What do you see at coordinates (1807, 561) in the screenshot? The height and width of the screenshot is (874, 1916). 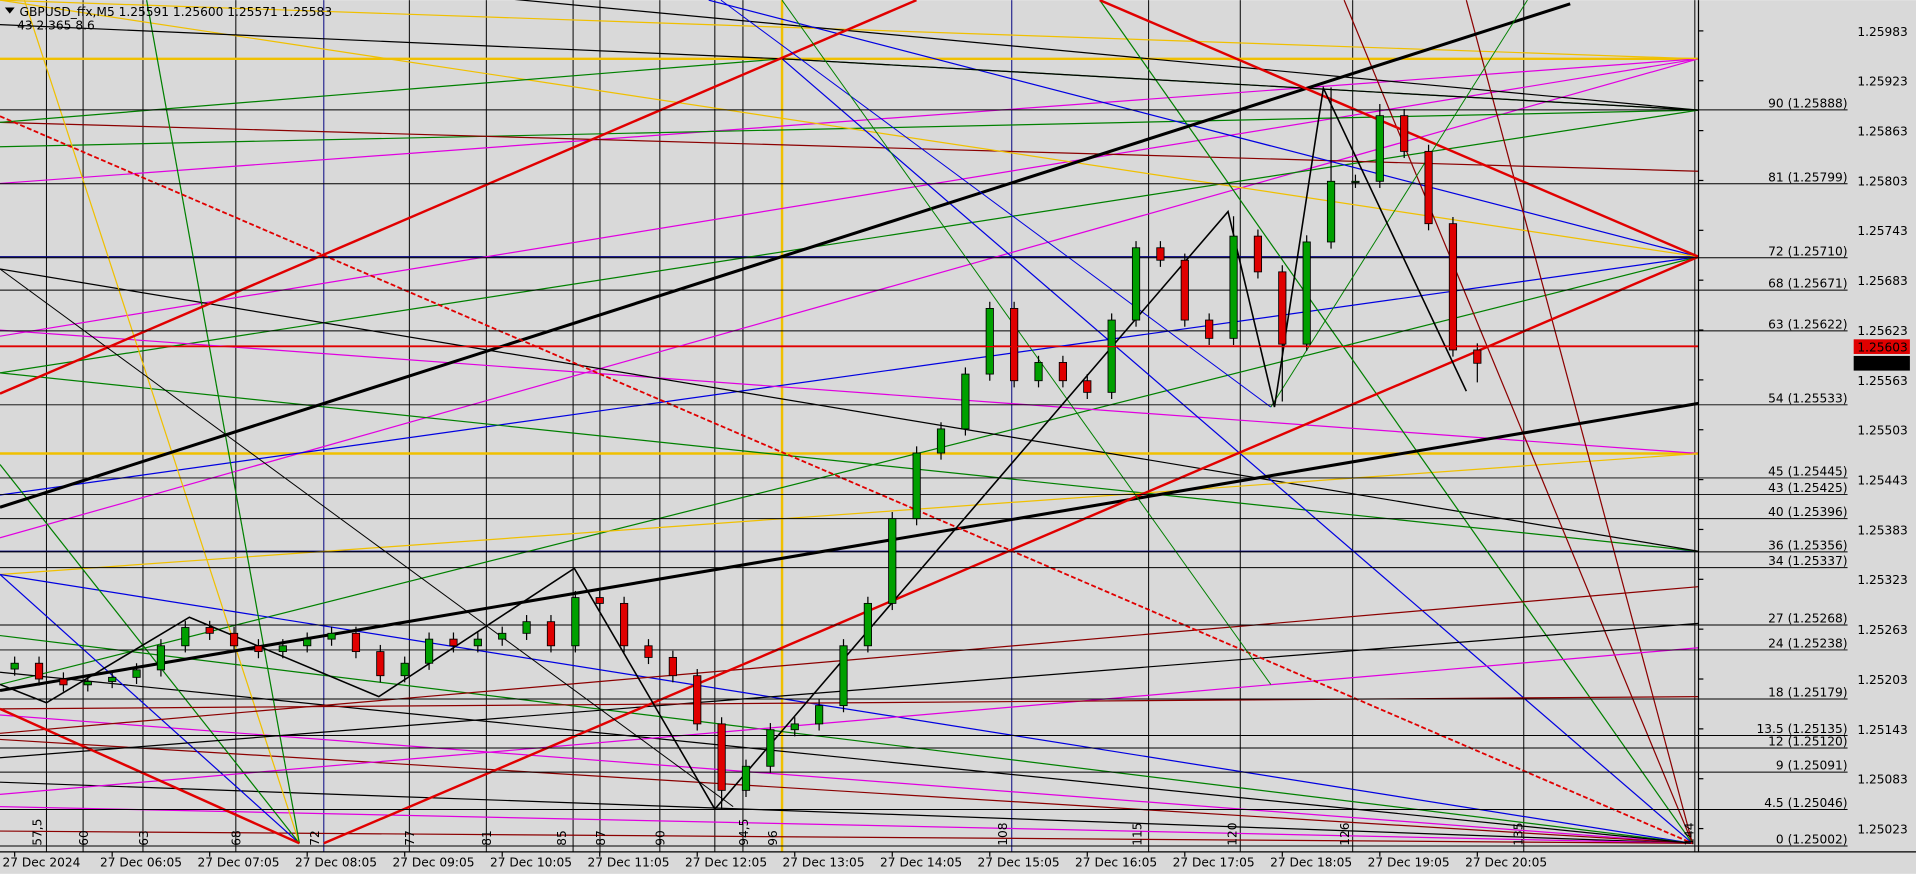 I see `level-label: 34 (1.25337)` at bounding box center [1807, 561].